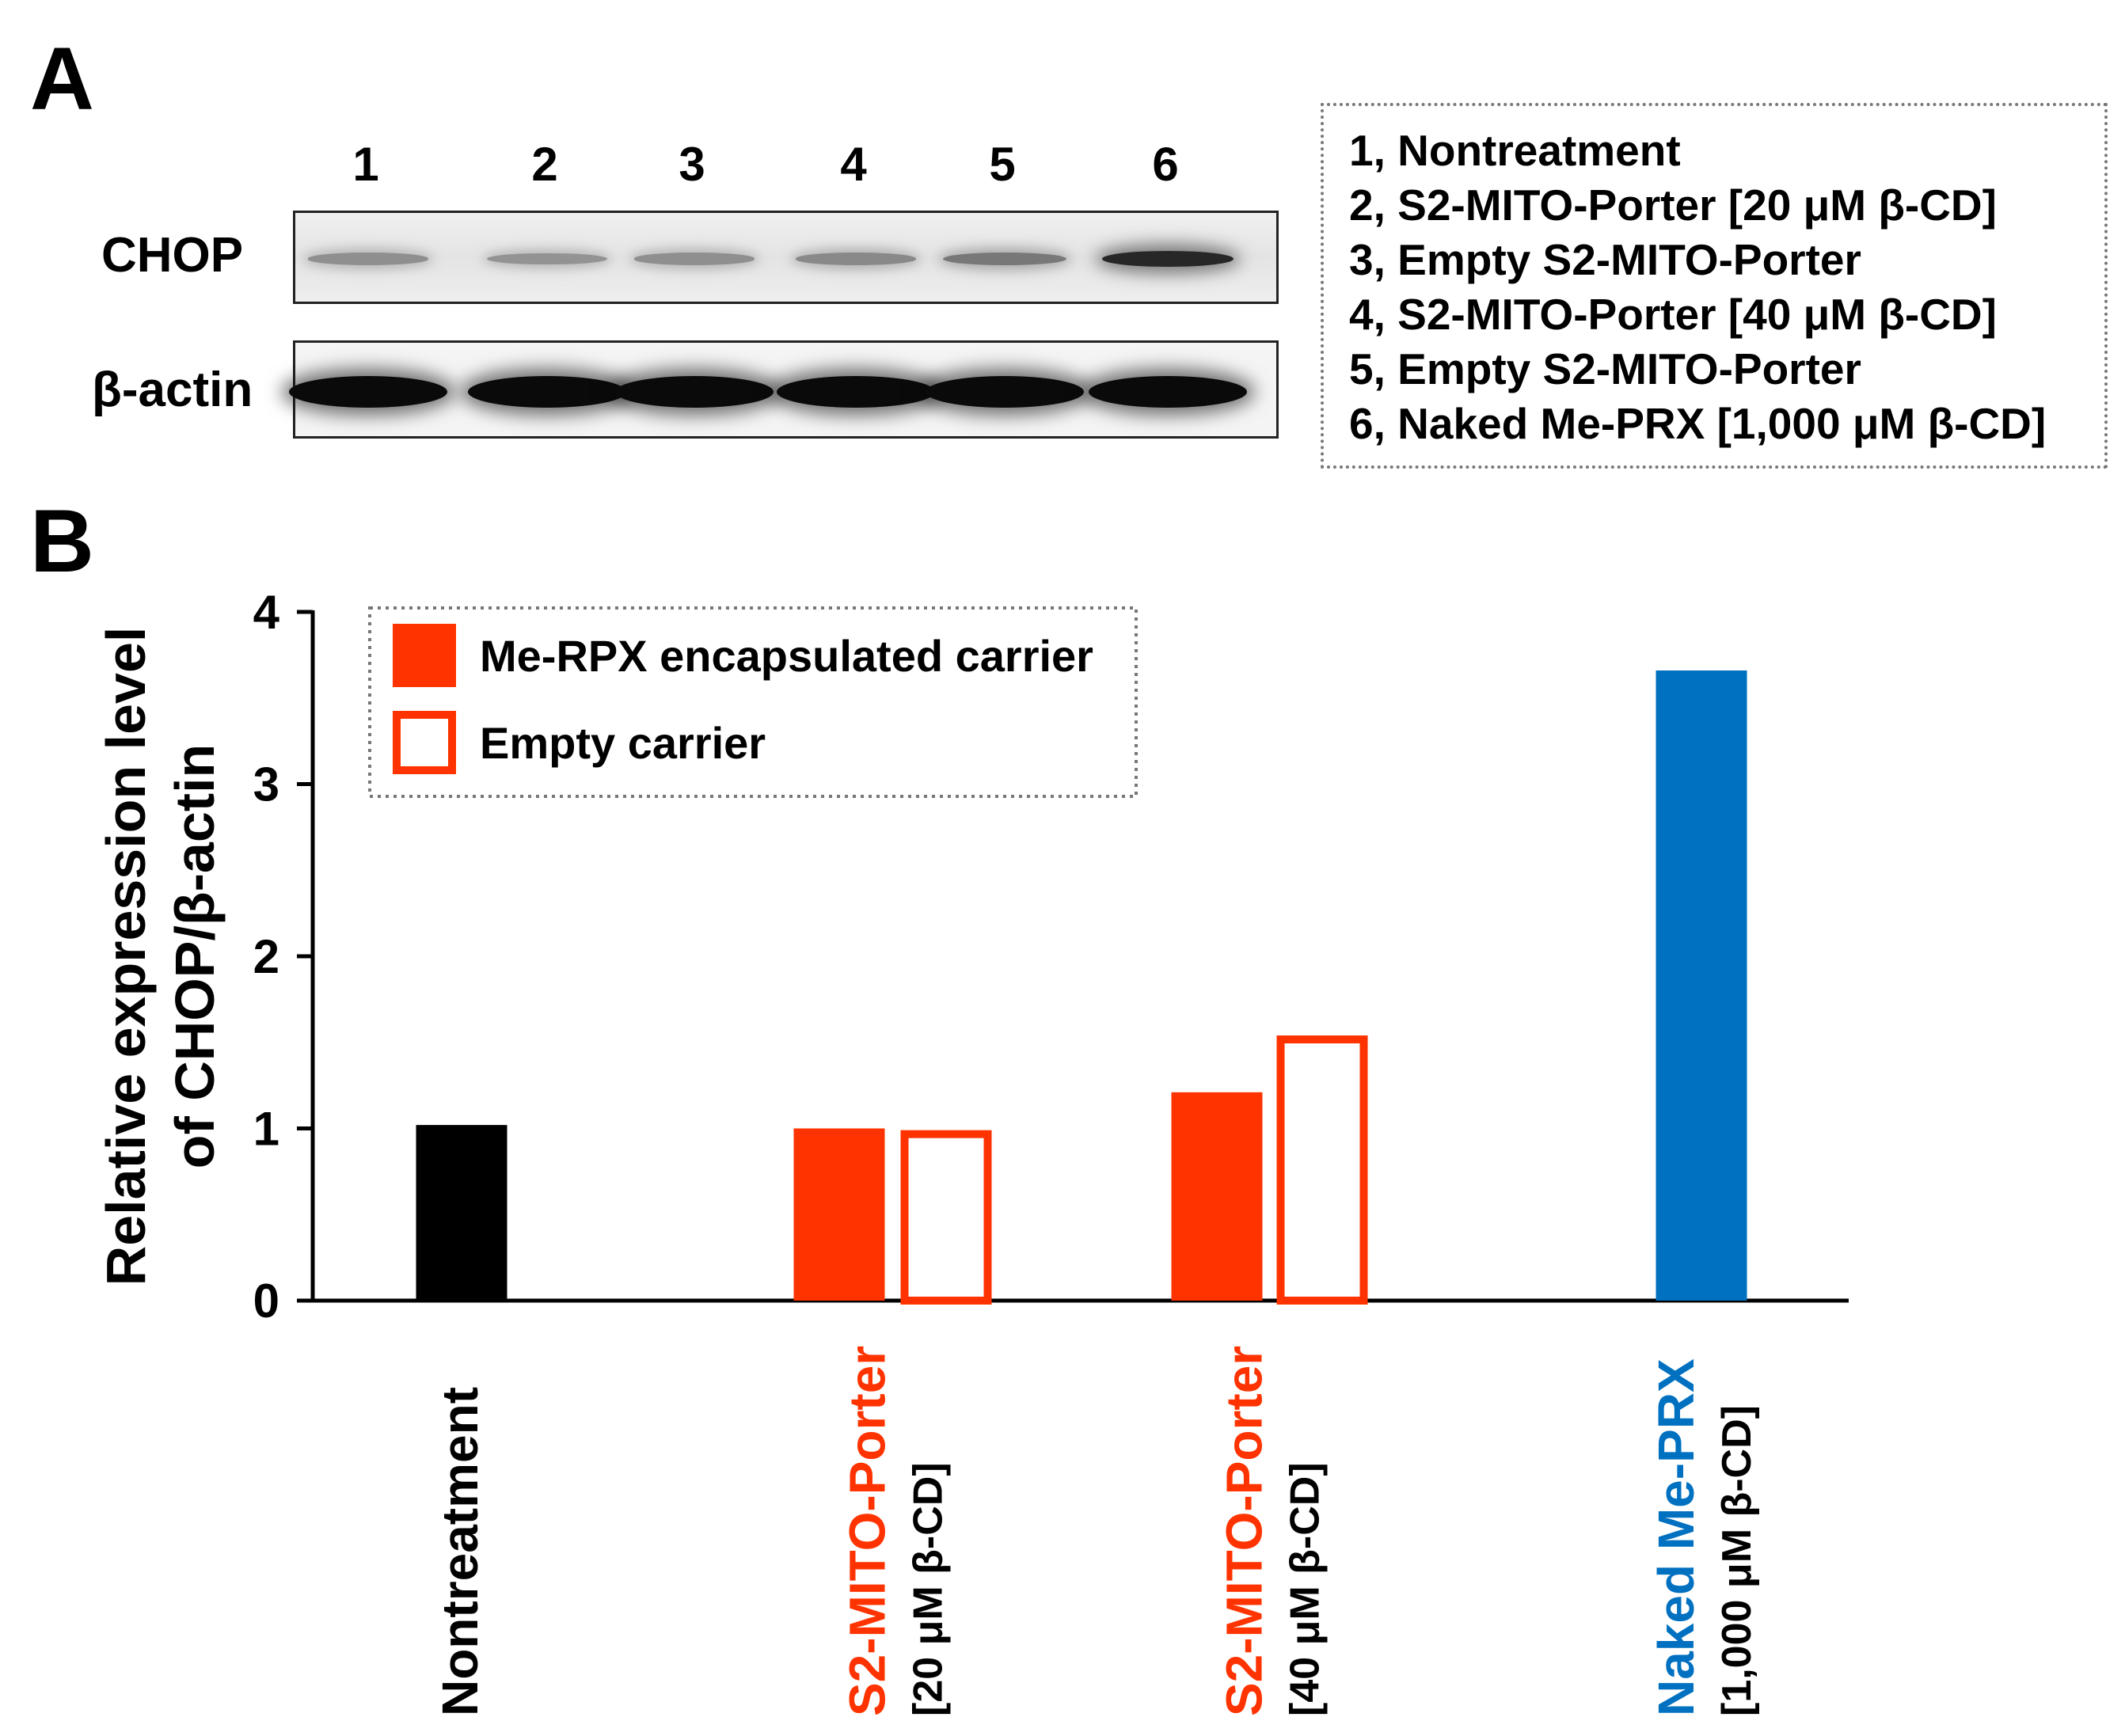  Describe the element at coordinates (786, 257) in the screenshot. I see `chop-blot` at that location.